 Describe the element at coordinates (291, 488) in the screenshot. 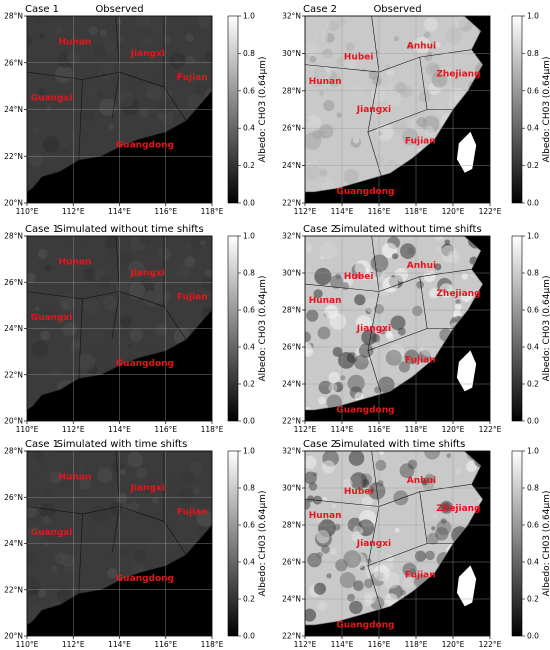

I see `y-tick-label: 30°N` at that location.